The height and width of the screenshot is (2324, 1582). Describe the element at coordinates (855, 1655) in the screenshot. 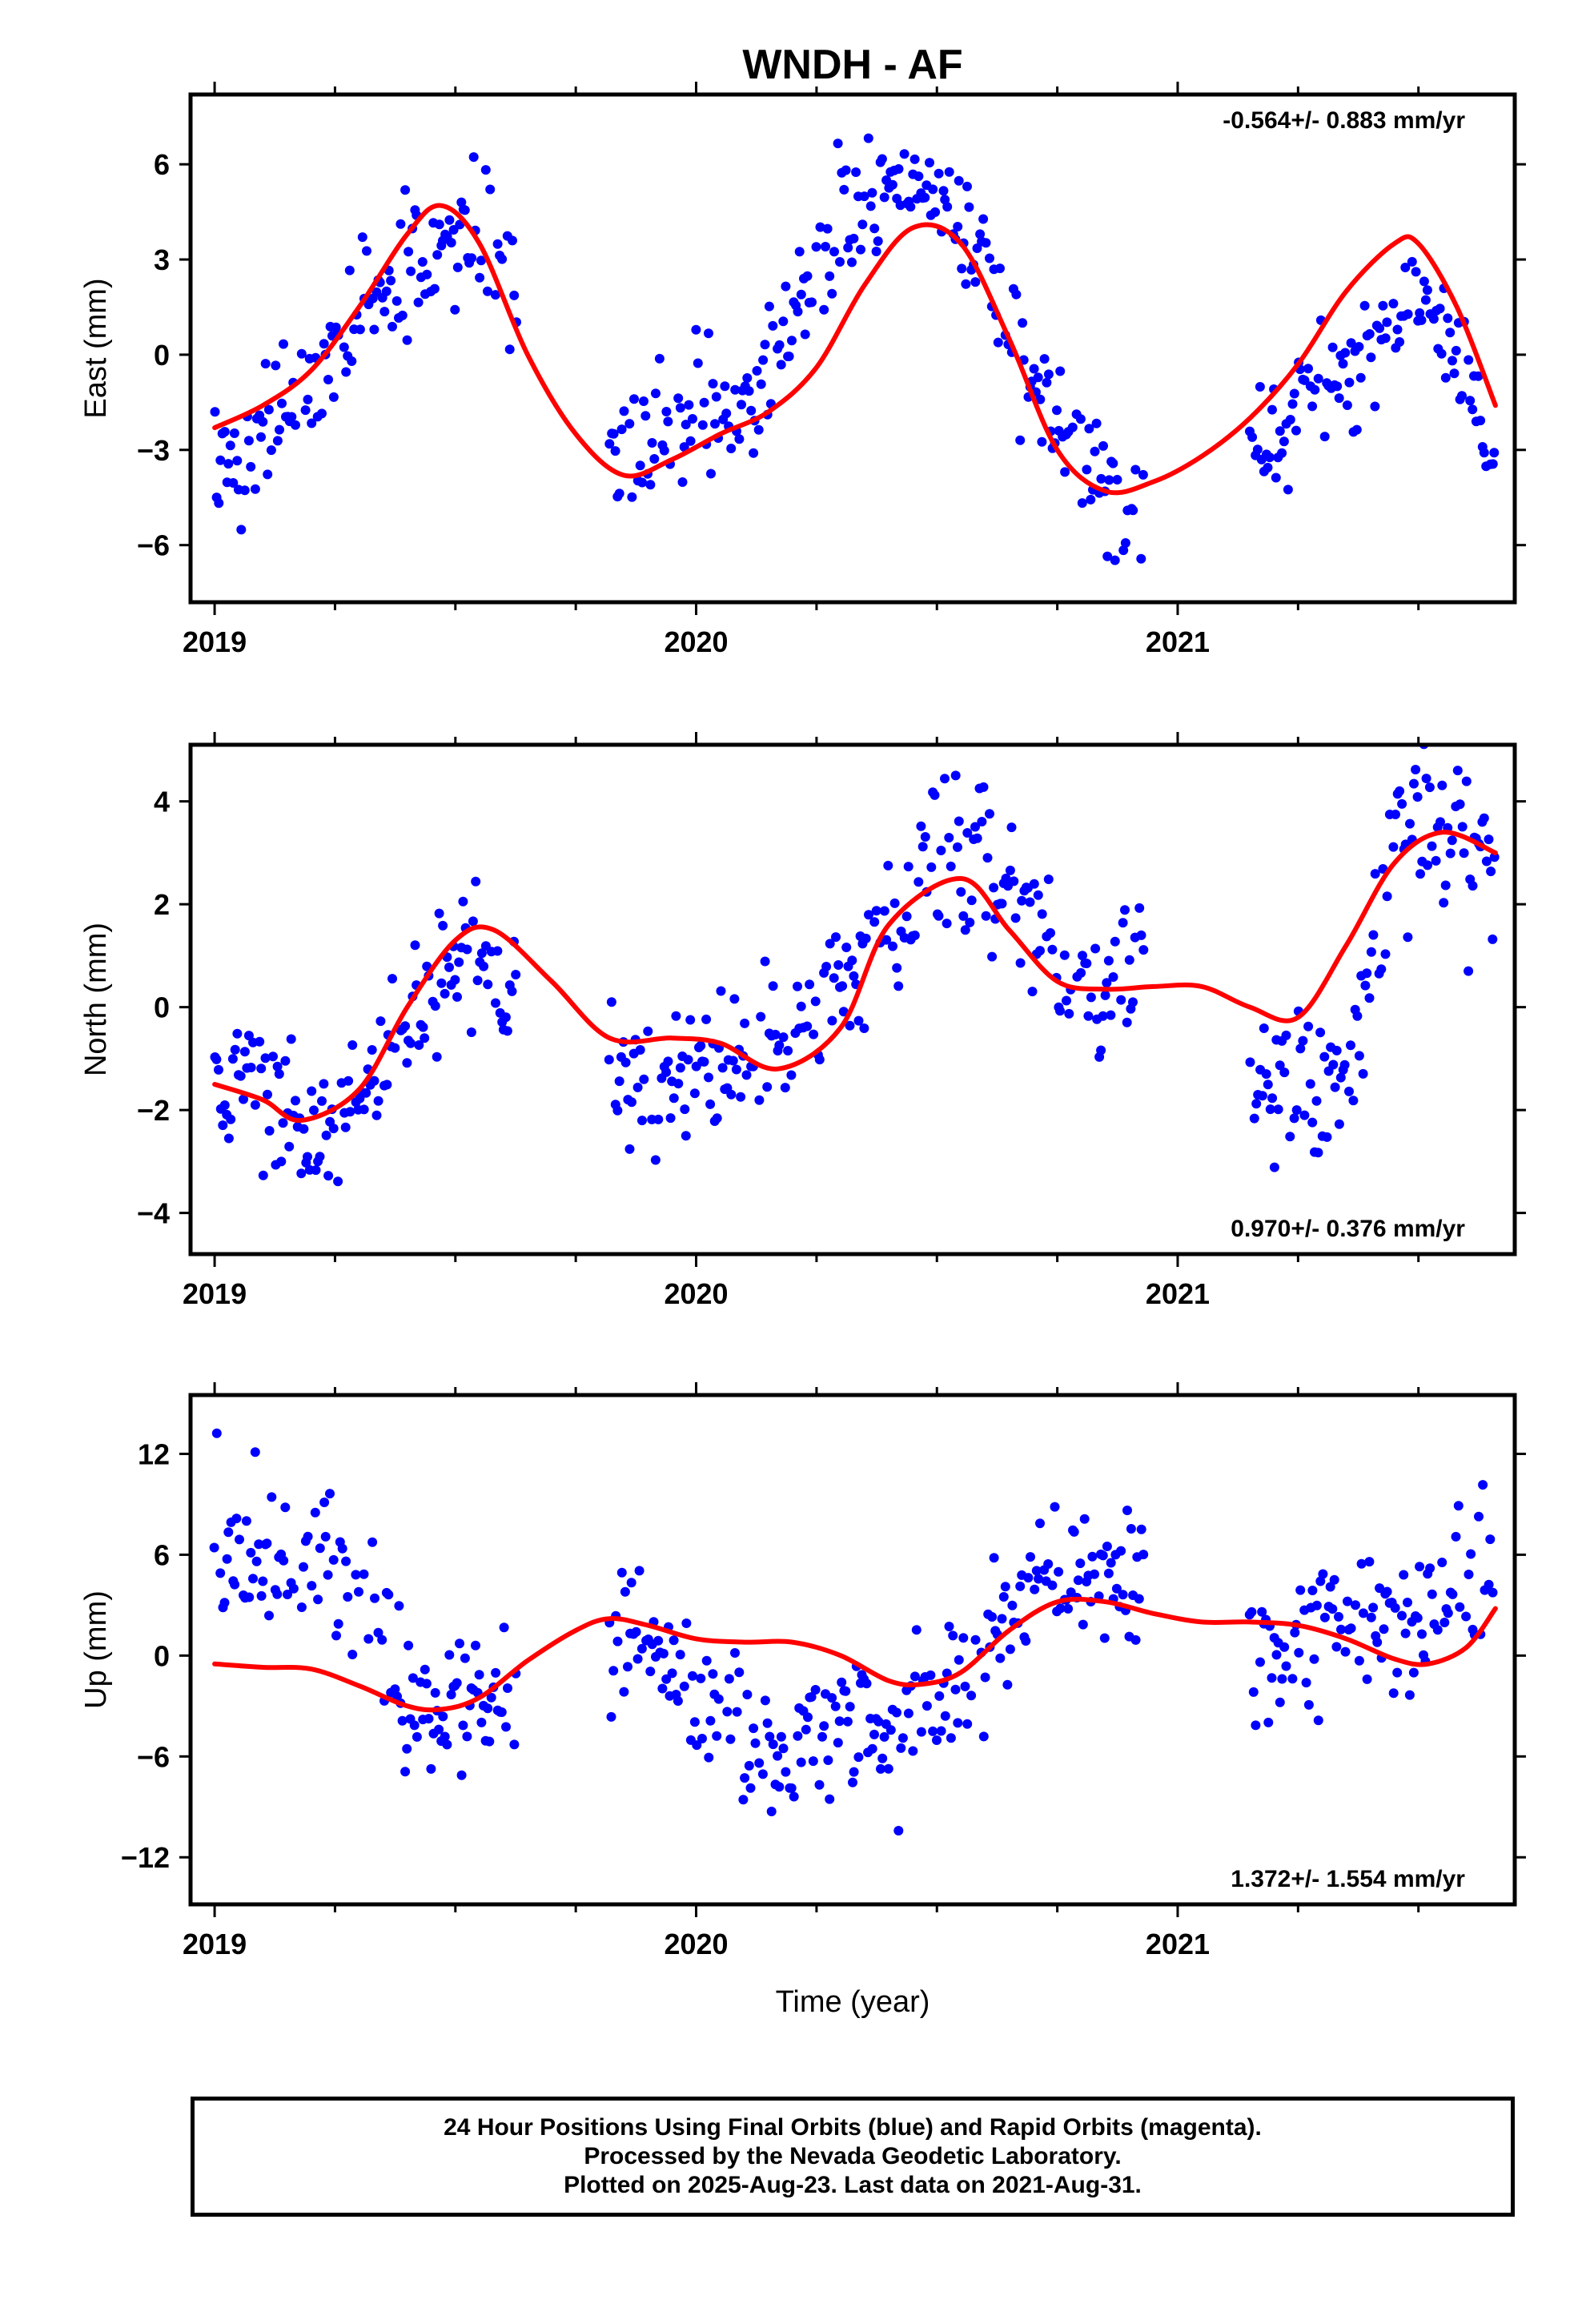

I see `up-fit-curve` at that location.